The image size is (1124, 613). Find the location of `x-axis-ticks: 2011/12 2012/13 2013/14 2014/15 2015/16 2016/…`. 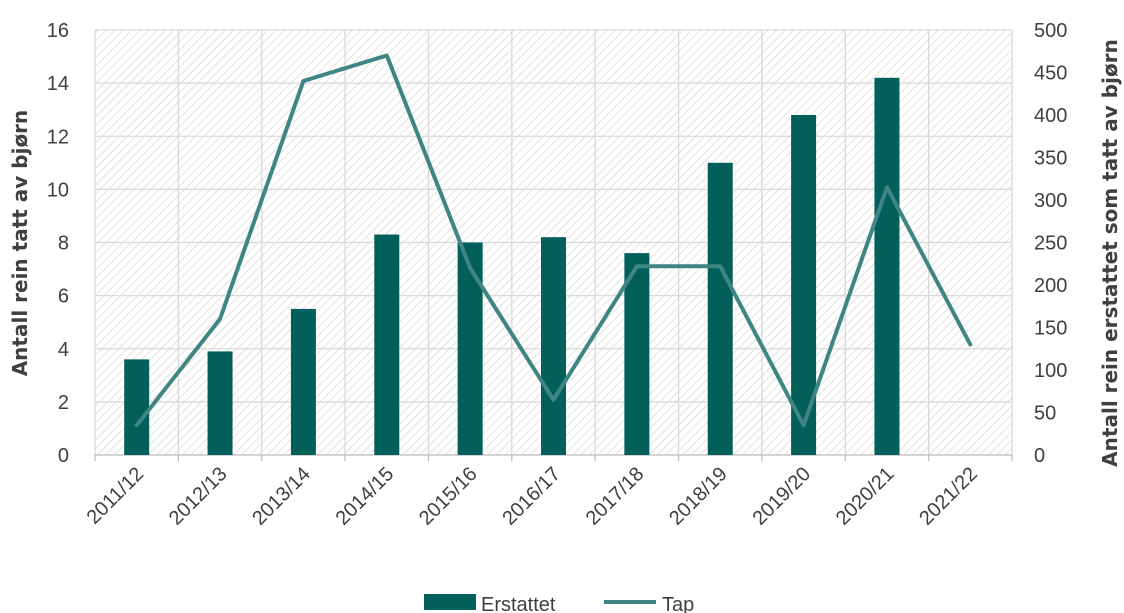

x-axis-ticks: 2011/12 2012/13 2013/14 2014/15 2015/16 2016/… is located at coordinates (532, 496).